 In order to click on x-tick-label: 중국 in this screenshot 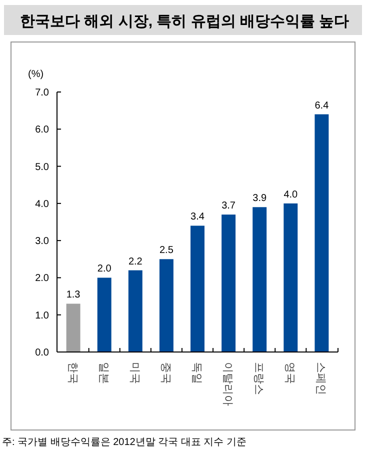, I will do `click(165, 373)`.